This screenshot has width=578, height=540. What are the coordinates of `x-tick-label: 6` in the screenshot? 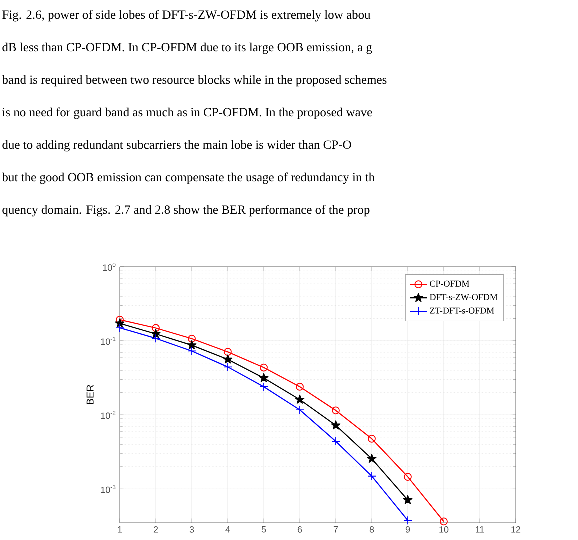 It's located at (300, 529).